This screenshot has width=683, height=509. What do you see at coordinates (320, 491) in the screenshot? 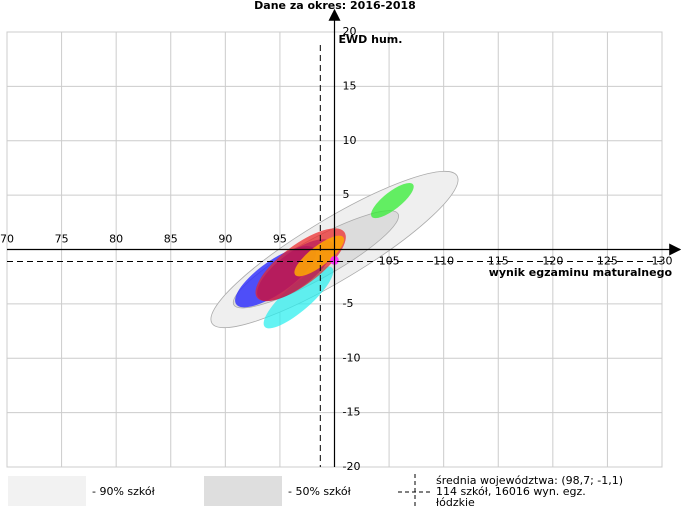
I see `legend-label: - 50% szkół` at bounding box center [320, 491].